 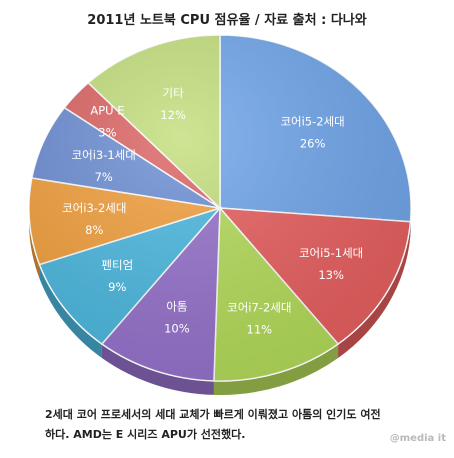 What do you see at coordinates (94, 208) in the screenshot?
I see `slice-label-6: 코어i3-2세대` at bounding box center [94, 208].